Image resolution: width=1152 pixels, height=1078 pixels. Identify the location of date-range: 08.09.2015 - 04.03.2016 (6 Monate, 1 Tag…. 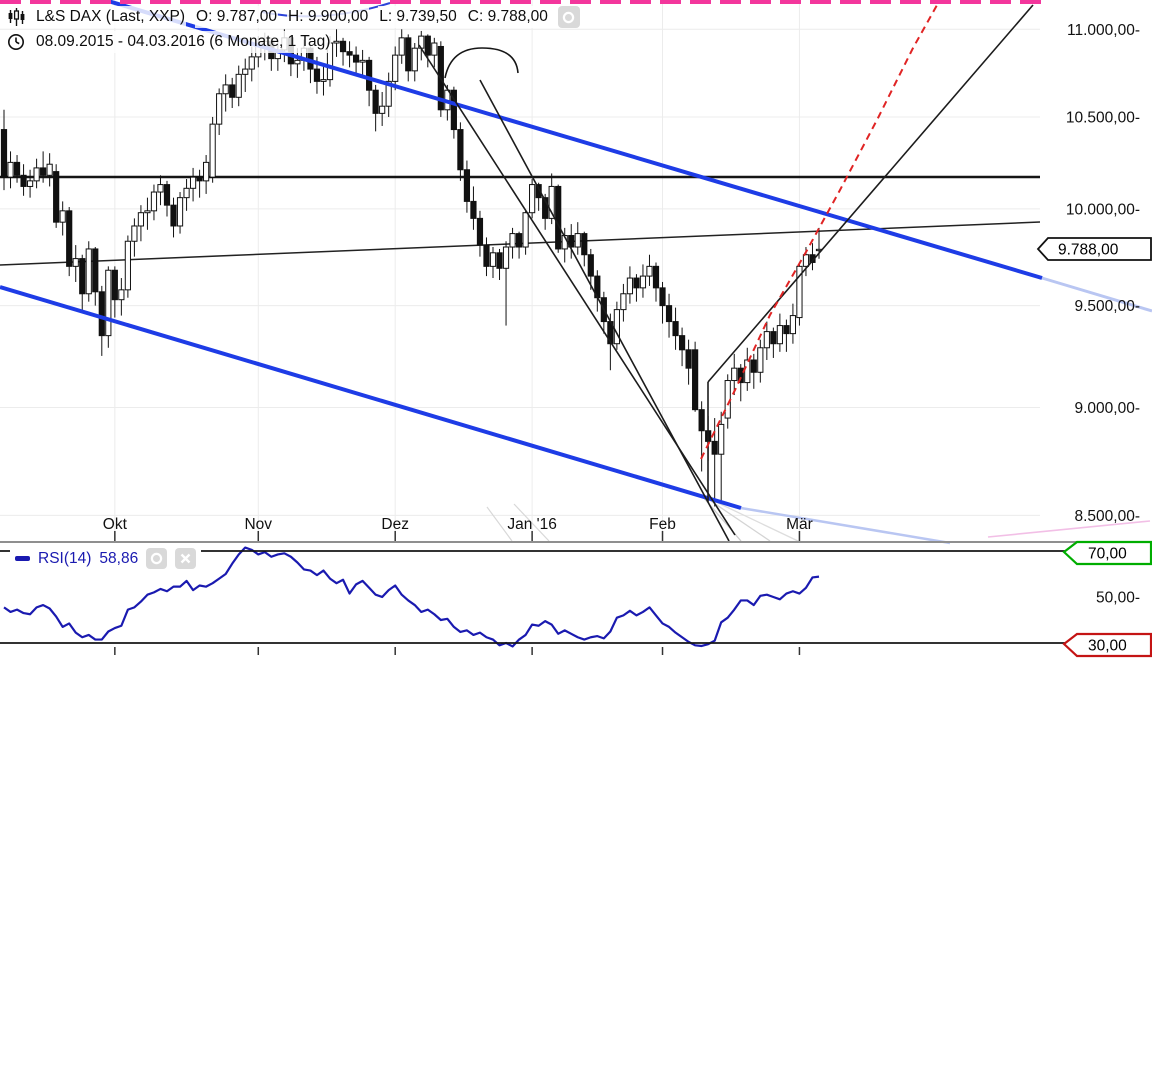
(183, 42).